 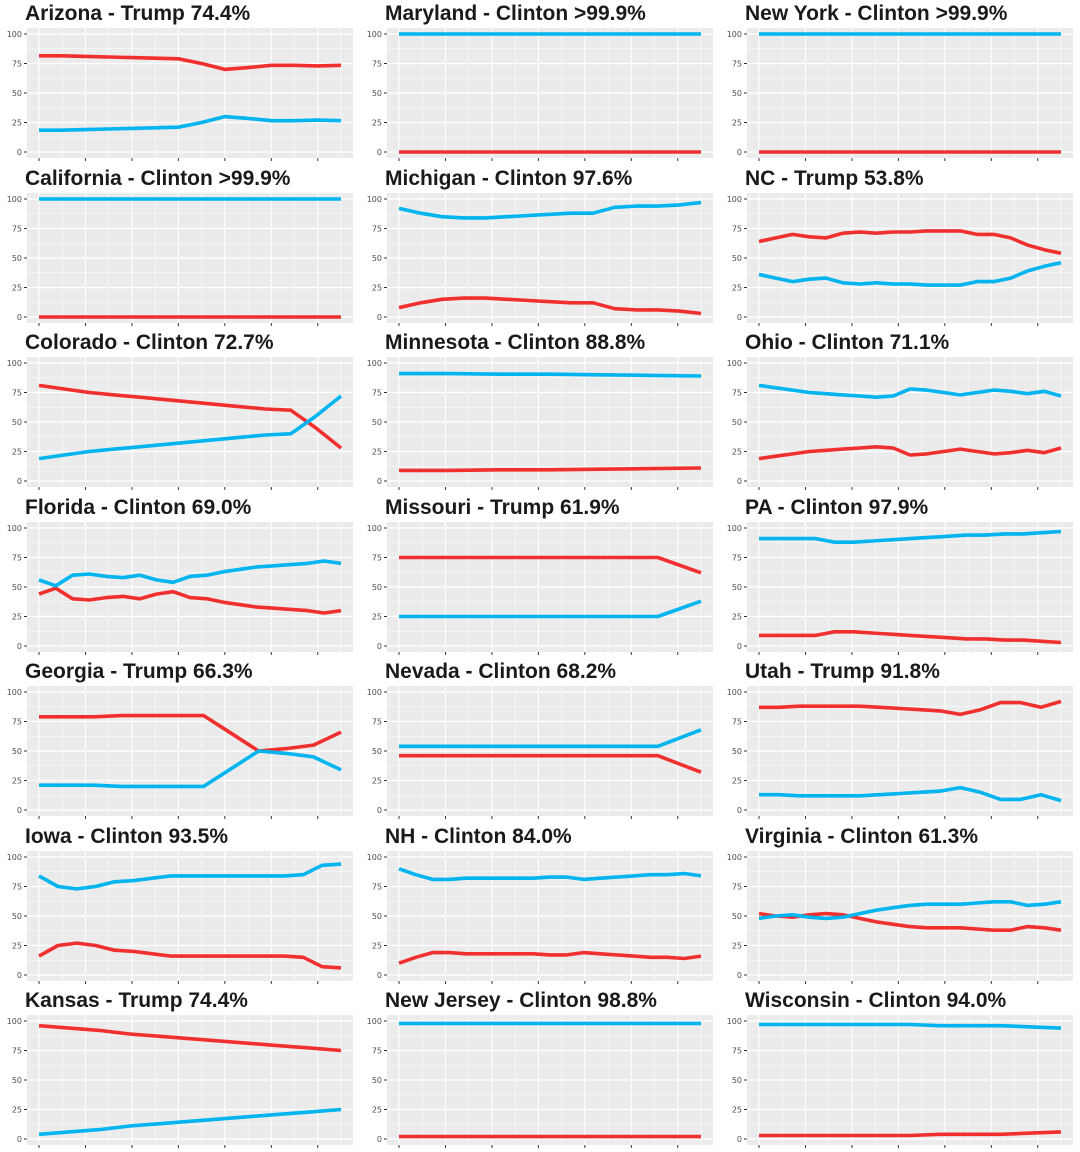 I want to click on chart-panel: Minnesota - Clinton 88.8% 0 25 50 75 100, so click(x=540, y=411).